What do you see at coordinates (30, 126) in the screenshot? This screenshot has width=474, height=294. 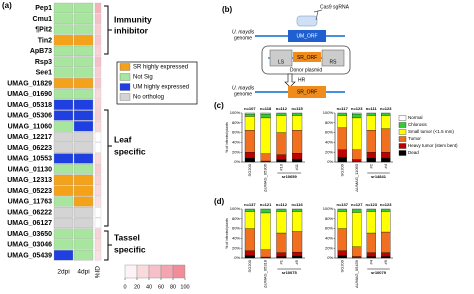 I see `row-label: UMAG_11060` at bounding box center [30, 126].